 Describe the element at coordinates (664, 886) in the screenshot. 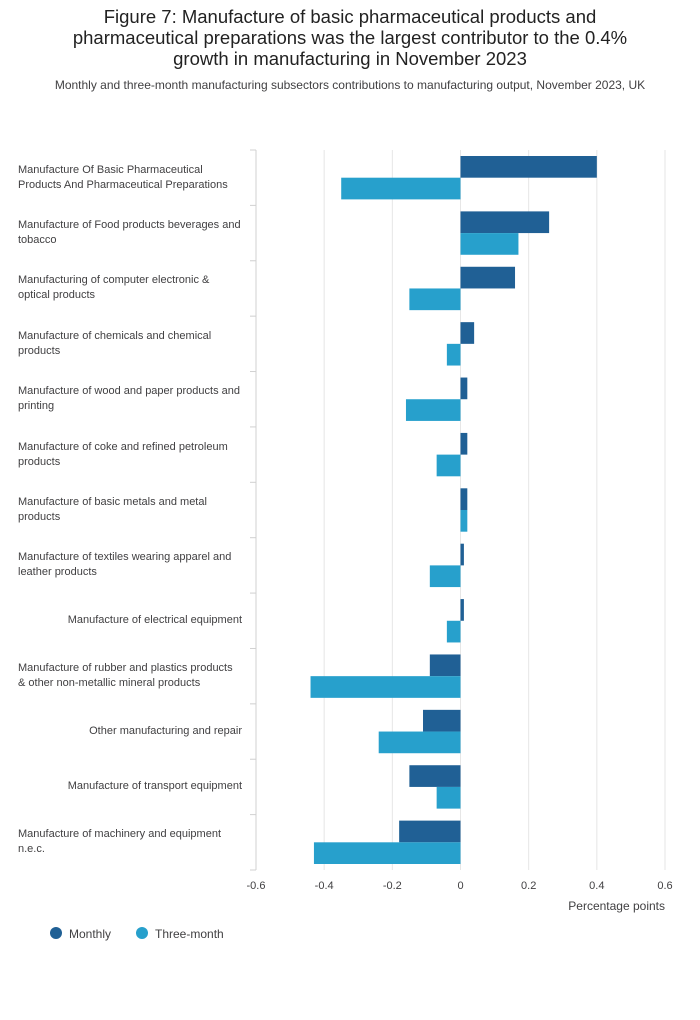

I see `x-tick-label: 0.6` at that location.